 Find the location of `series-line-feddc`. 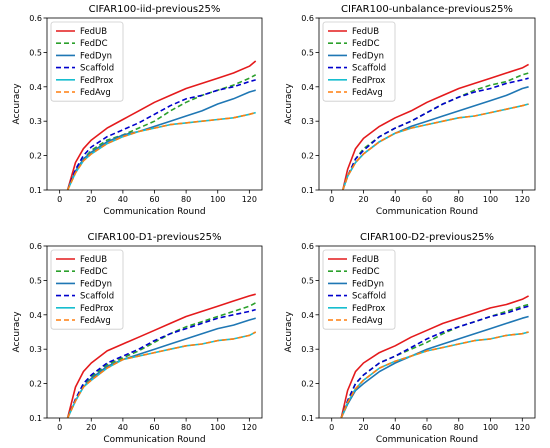

series-line-feddc is located at coordinates (161, 132).